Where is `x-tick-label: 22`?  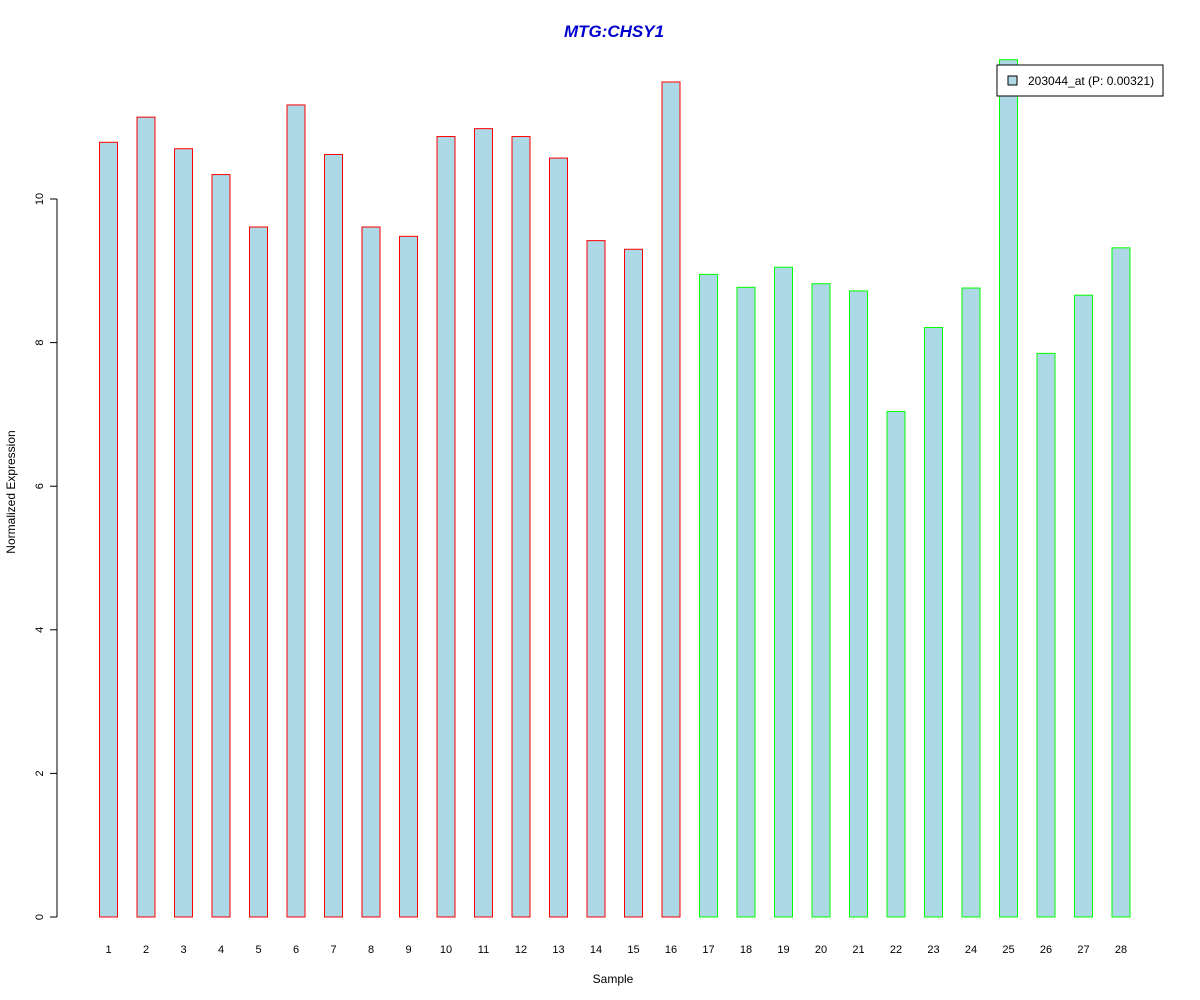
x-tick-label: 22 is located at coordinates (896, 950).